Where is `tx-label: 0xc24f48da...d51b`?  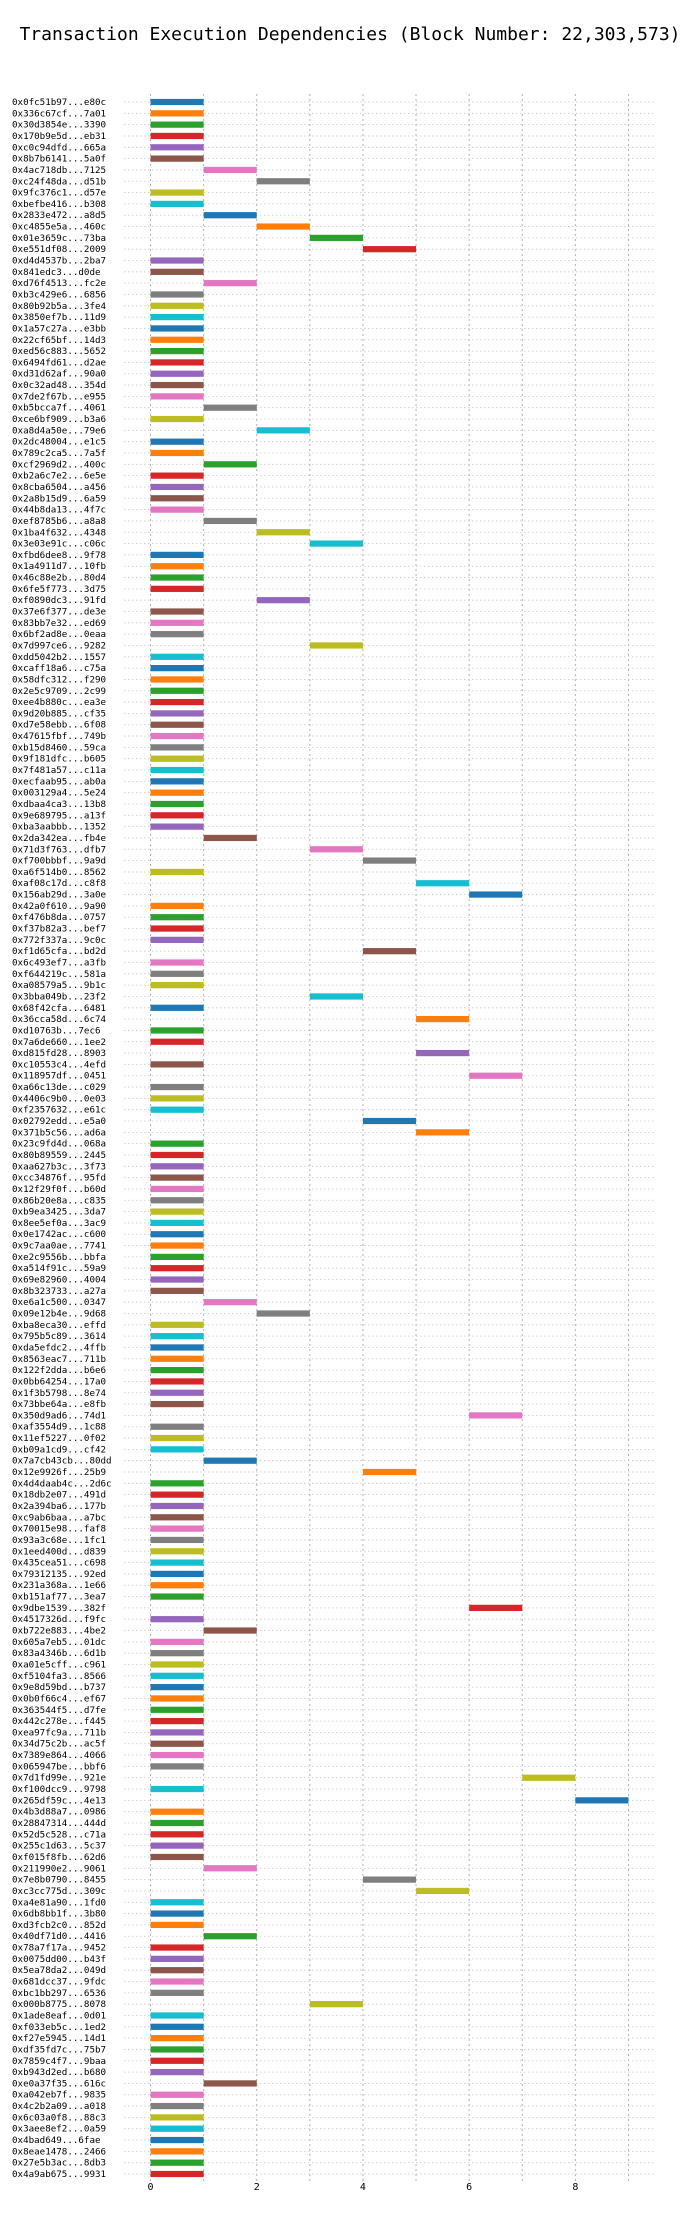
tx-label: 0xc24f48da...d51b is located at coordinates (59, 181).